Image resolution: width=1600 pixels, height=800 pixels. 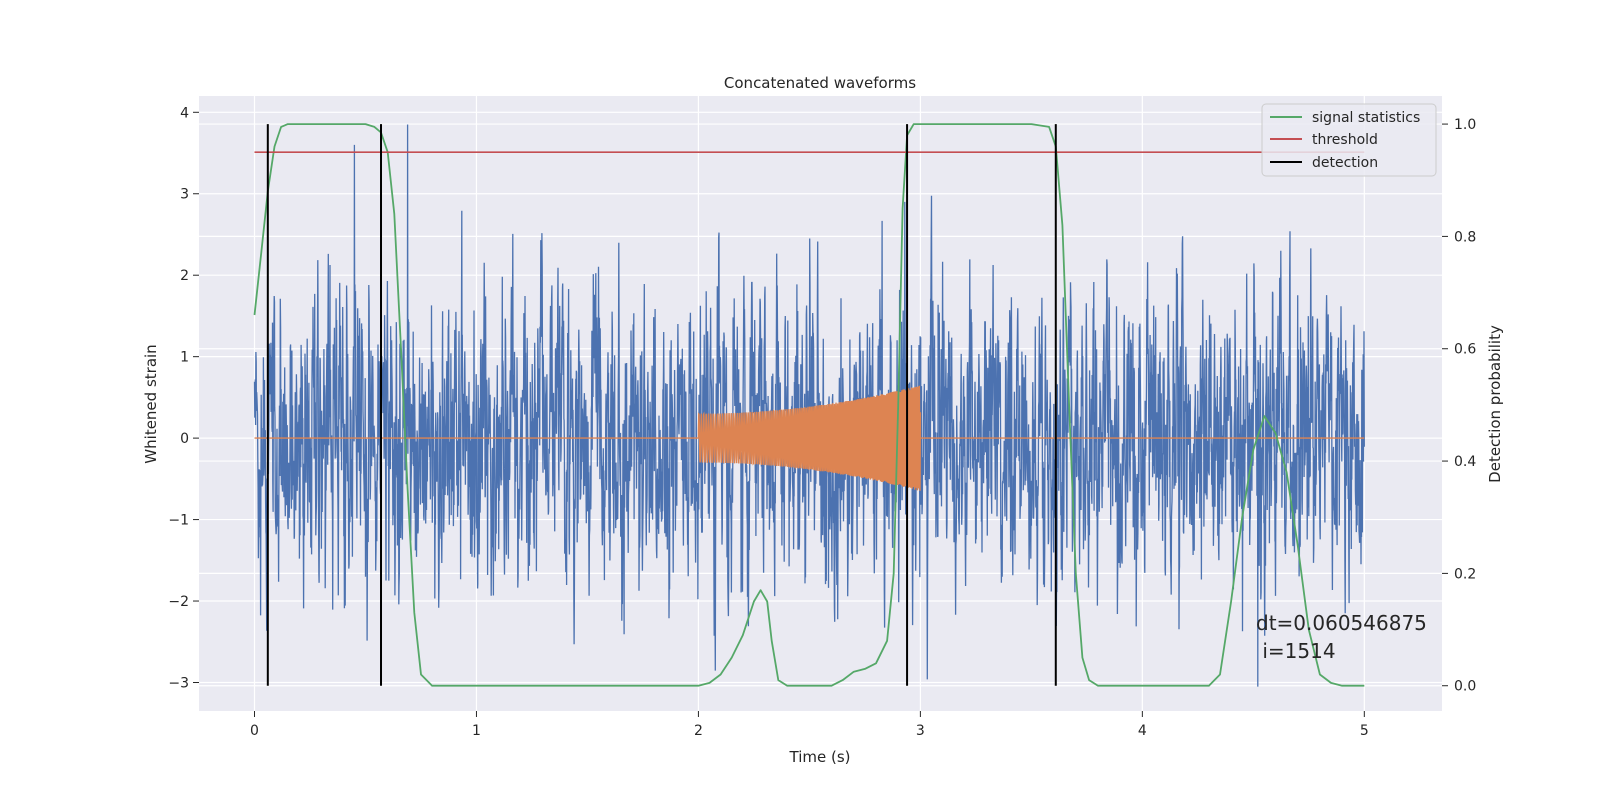 I want to click on y2-tick-label: 0.8, so click(x=1465, y=237).